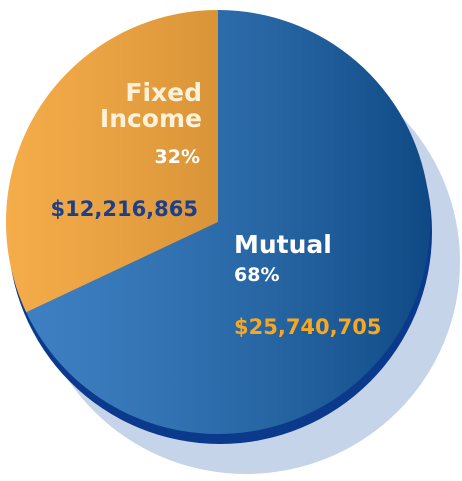  What do you see at coordinates (308, 327) in the screenshot?
I see `amount-label: $25,740,705` at bounding box center [308, 327].